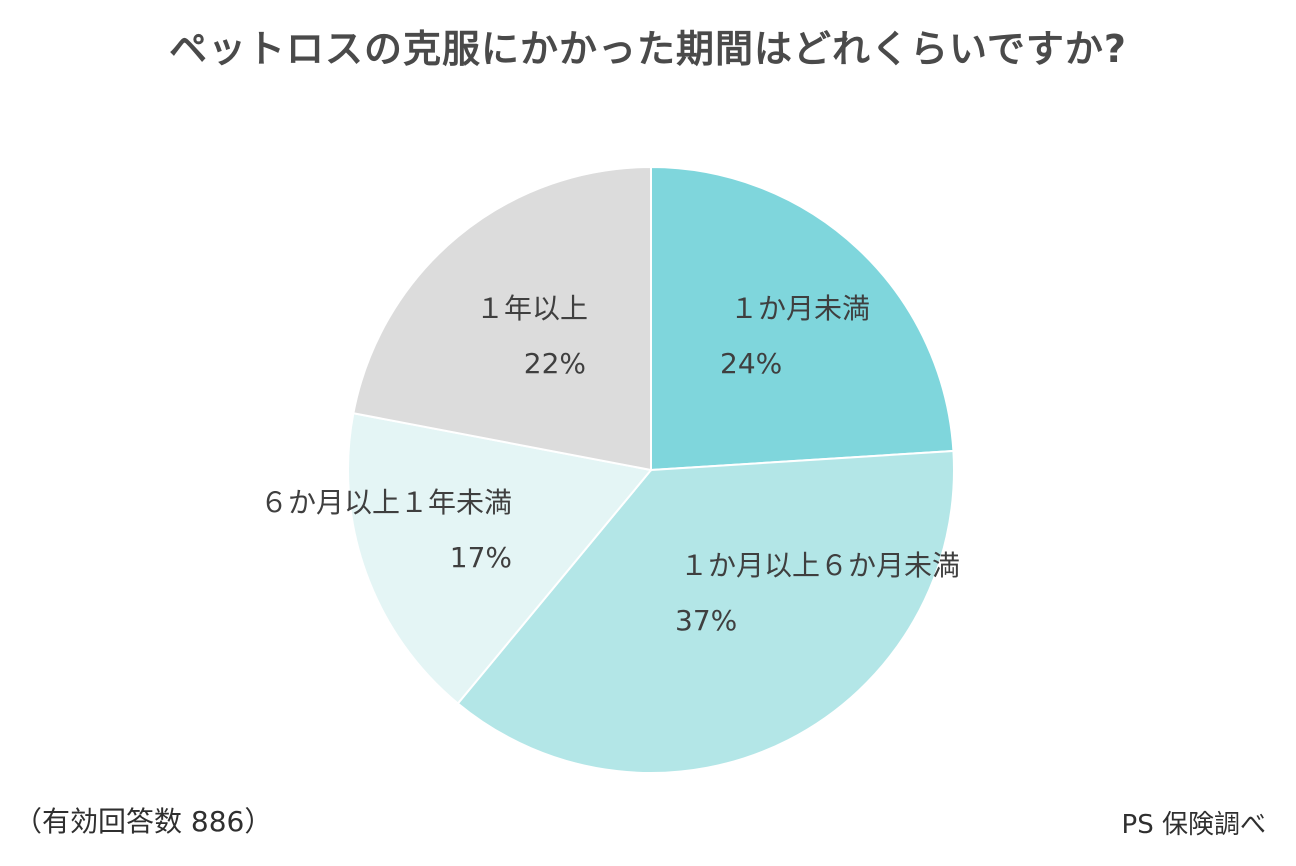 The height and width of the screenshot is (866, 1296). Describe the element at coordinates (800, 308) in the screenshot. I see `slice-label: １か月未満` at that location.